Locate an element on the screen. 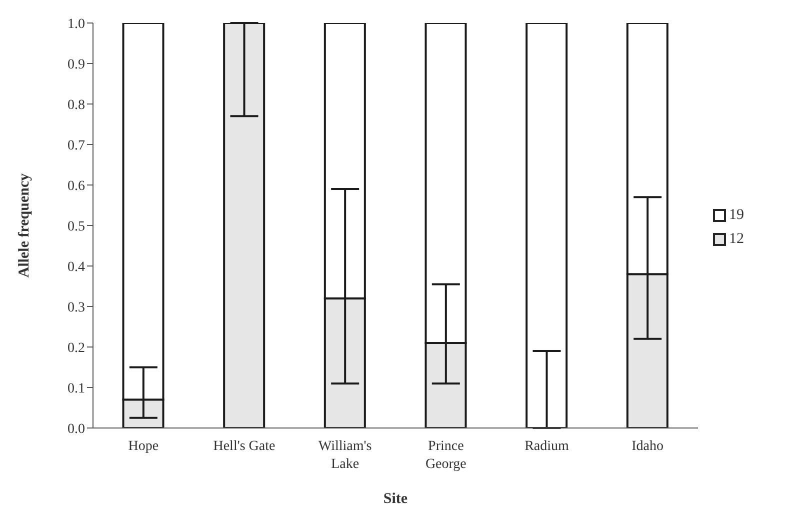 This screenshot has width=792, height=526. y-tick-label: 0.4 is located at coordinates (76, 267).